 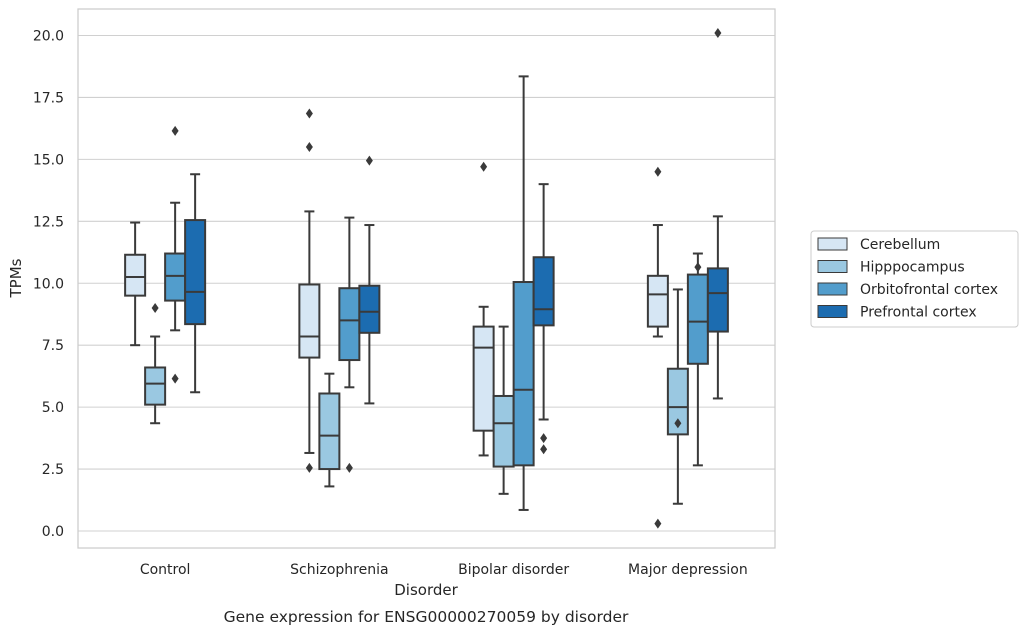 I want to click on legend-label: Hipppocampus, so click(x=912, y=268).